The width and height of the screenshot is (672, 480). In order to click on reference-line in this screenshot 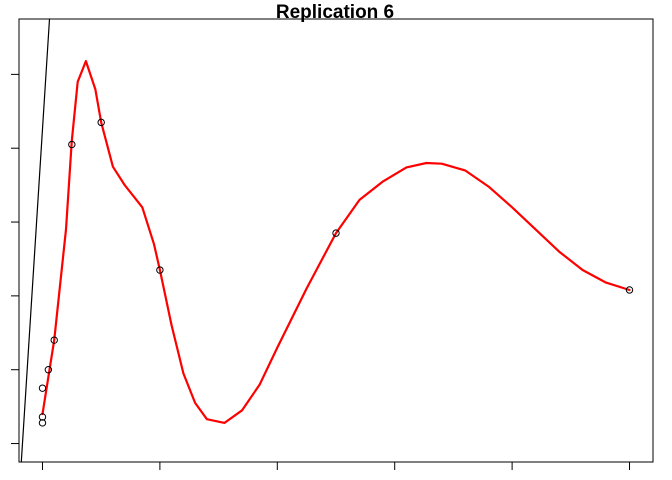, I will do `click(35, 240)`.